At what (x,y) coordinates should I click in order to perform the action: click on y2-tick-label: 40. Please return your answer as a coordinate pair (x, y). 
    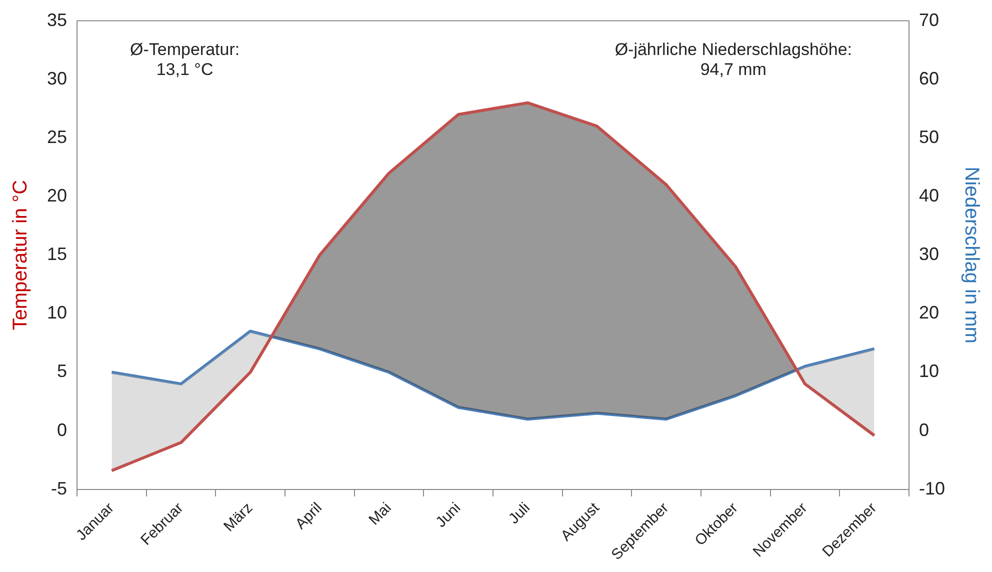
    Looking at the image, I should click on (929, 195).